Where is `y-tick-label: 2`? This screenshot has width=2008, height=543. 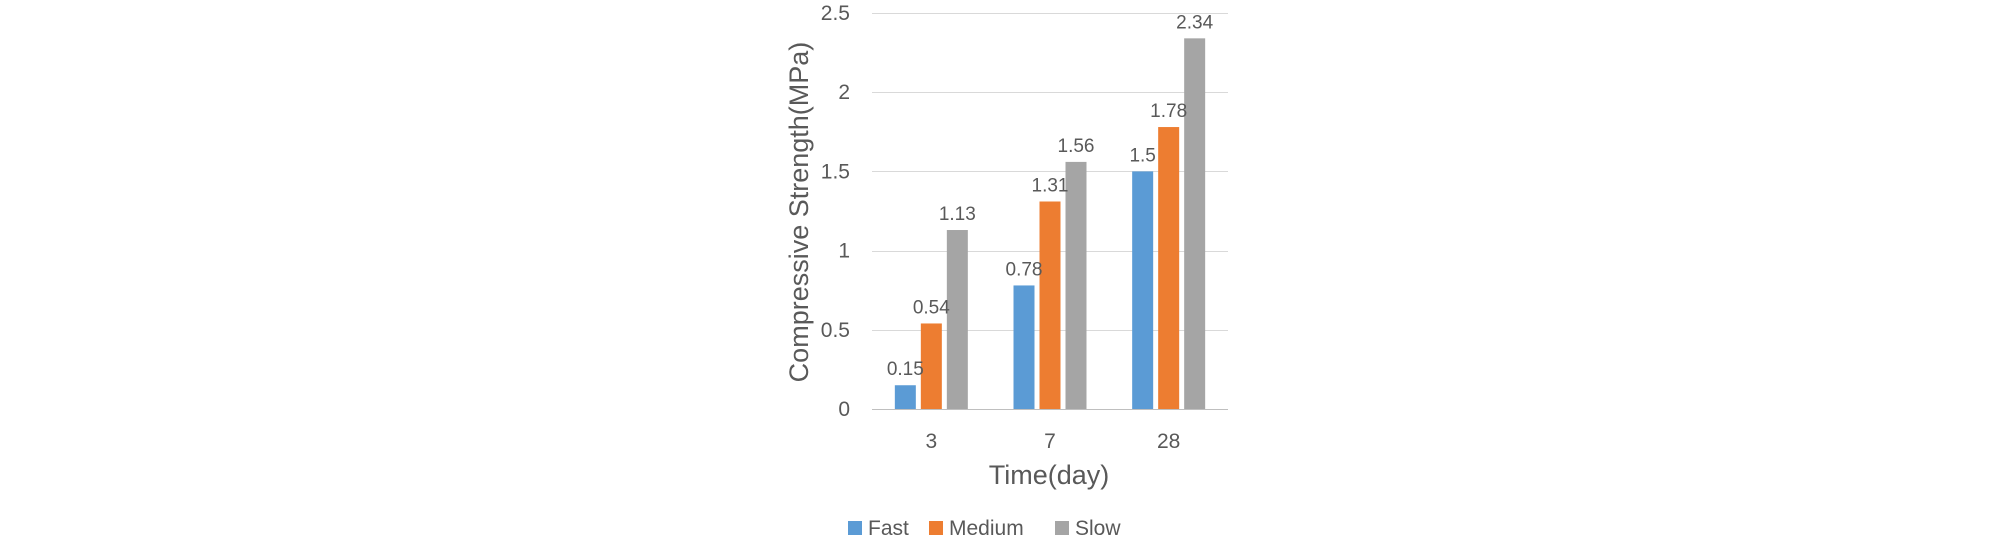 y-tick-label: 2 is located at coordinates (844, 92).